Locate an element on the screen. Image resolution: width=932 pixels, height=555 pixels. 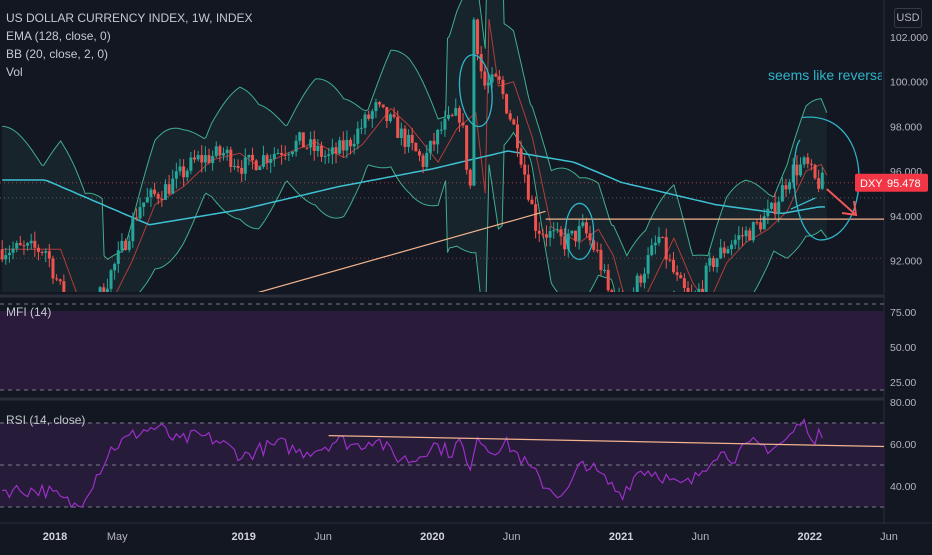
rsi-panel-title: RSI (14, close) is located at coordinates (46, 420).